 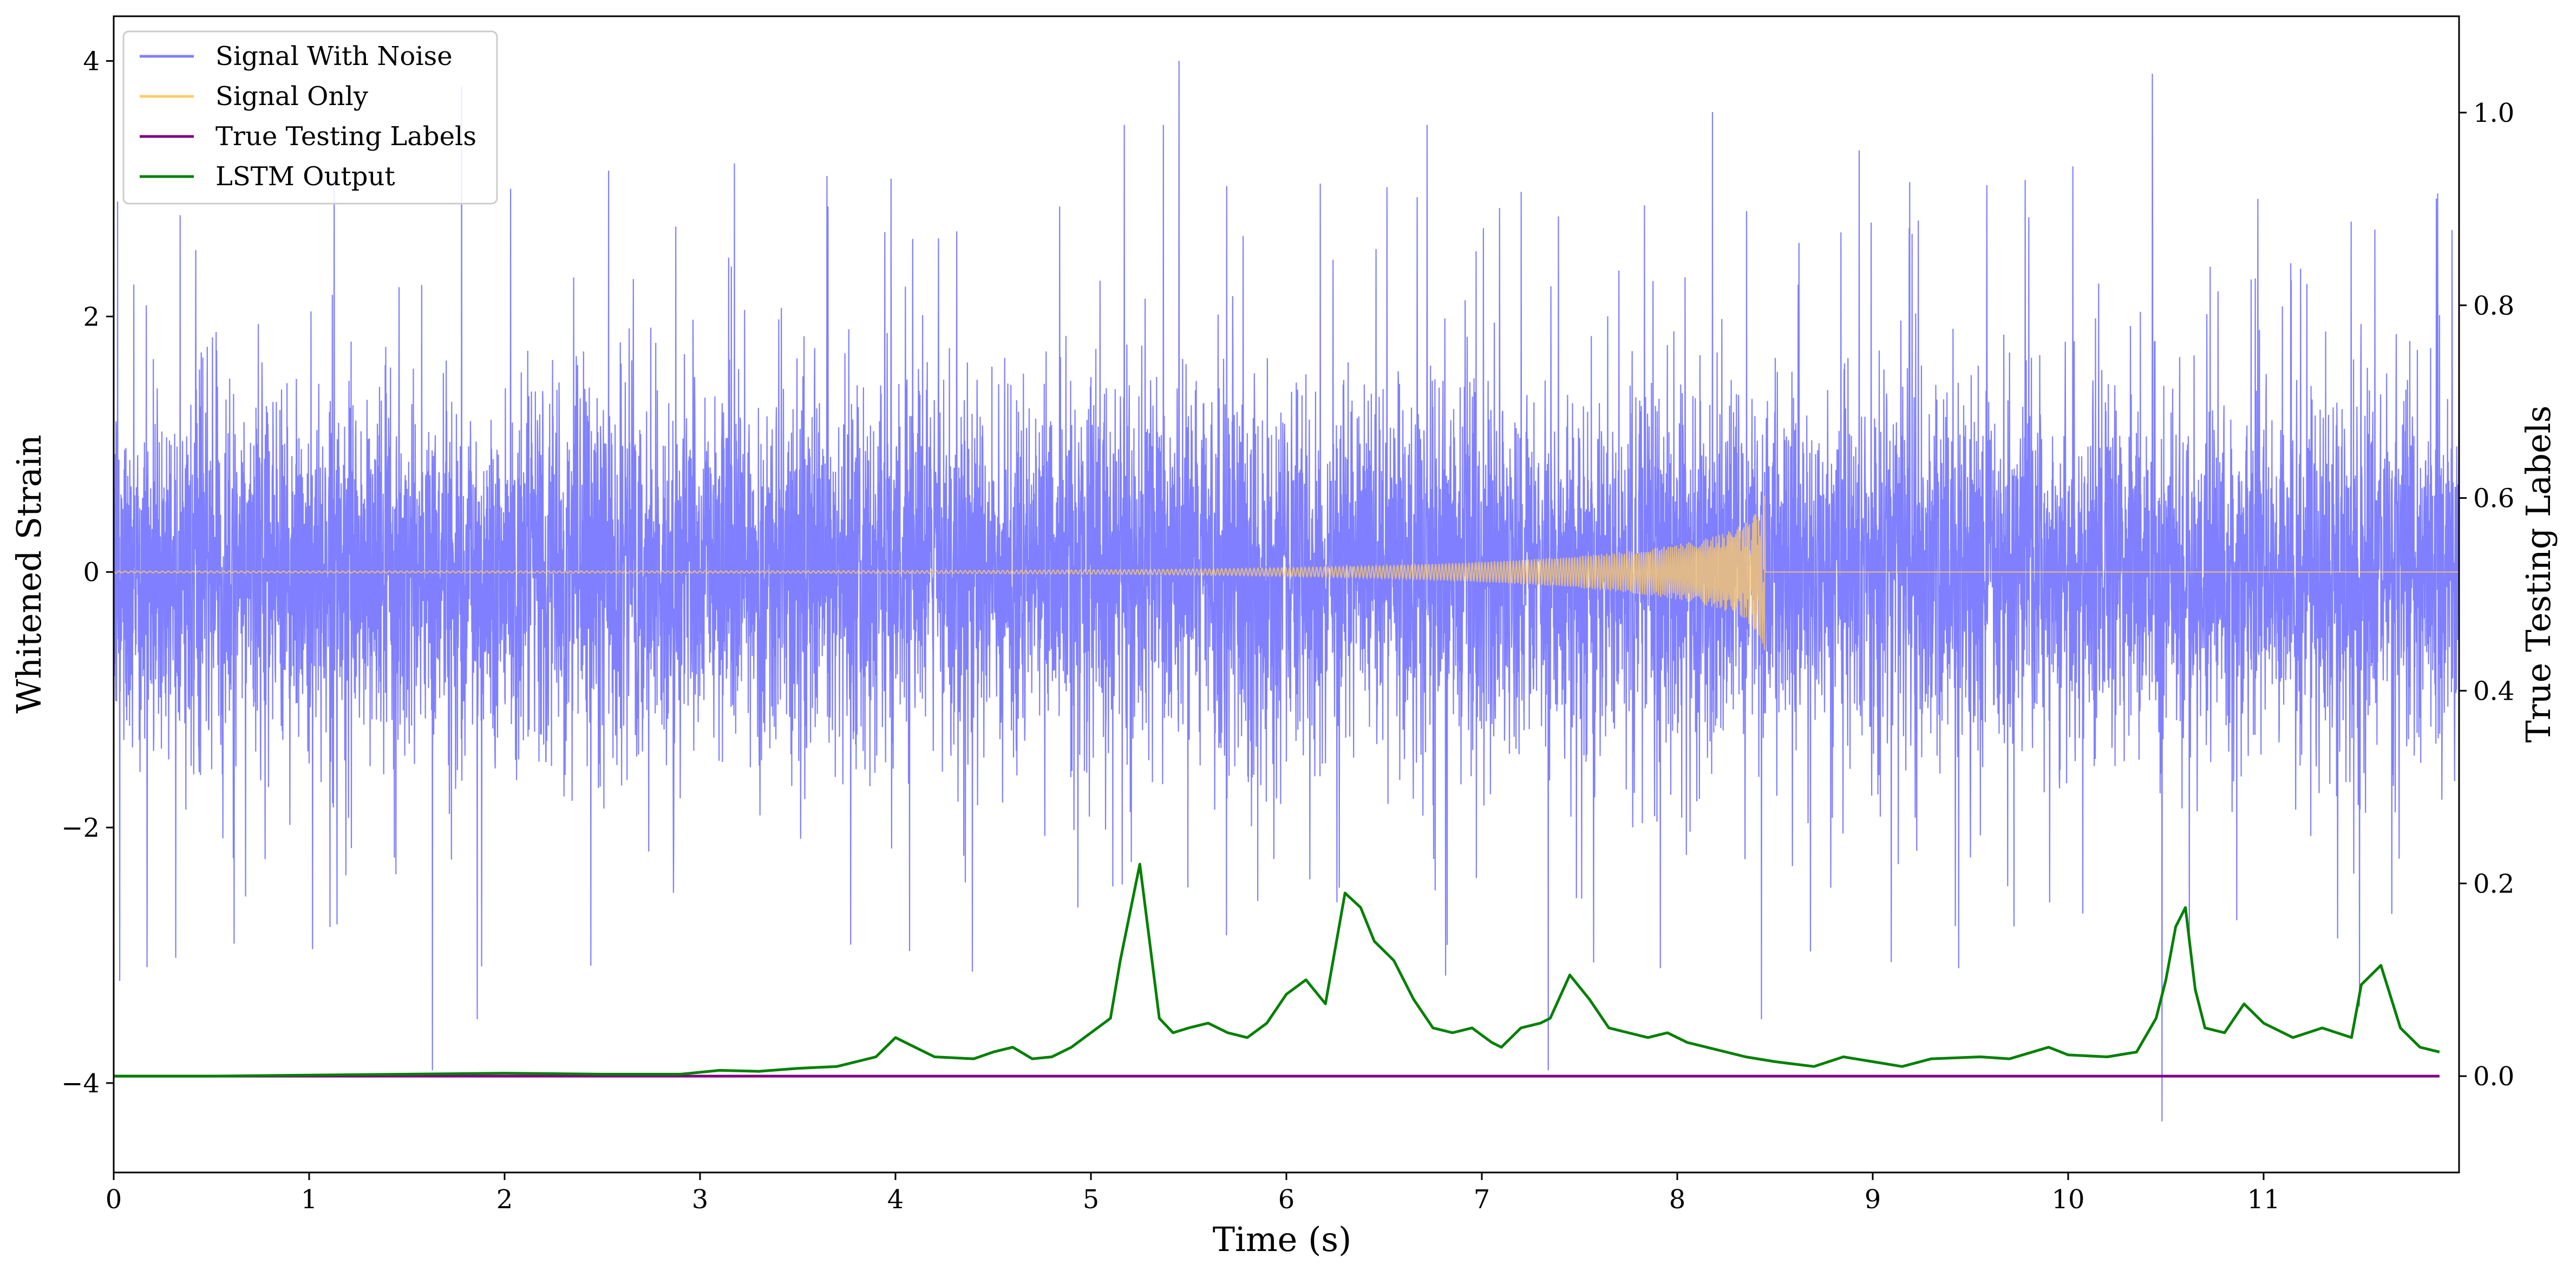 What do you see at coordinates (2493, 306) in the screenshot?
I see `y2-tick-label: 0.8` at bounding box center [2493, 306].